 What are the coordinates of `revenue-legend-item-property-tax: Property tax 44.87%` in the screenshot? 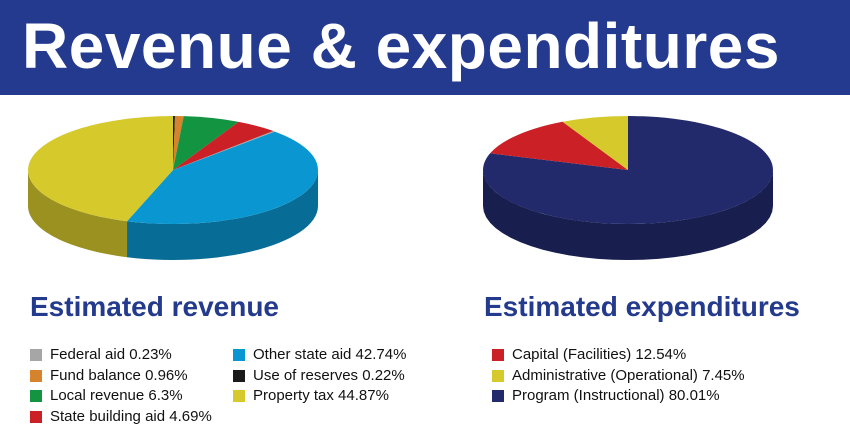 It's located at (311, 396).